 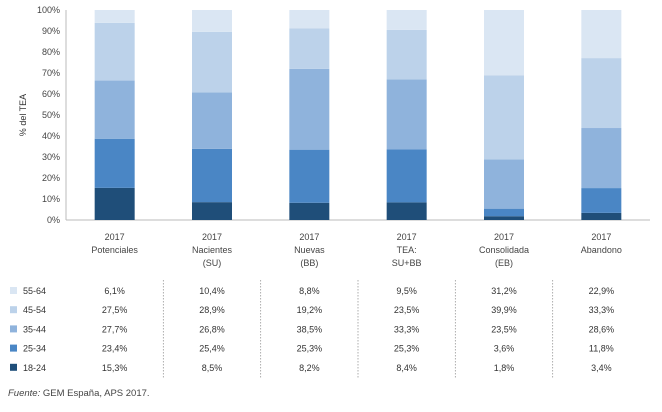 What do you see at coordinates (504, 291) in the screenshot?
I see `table-cell-value: 31,2%` at bounding box center [504, 291].